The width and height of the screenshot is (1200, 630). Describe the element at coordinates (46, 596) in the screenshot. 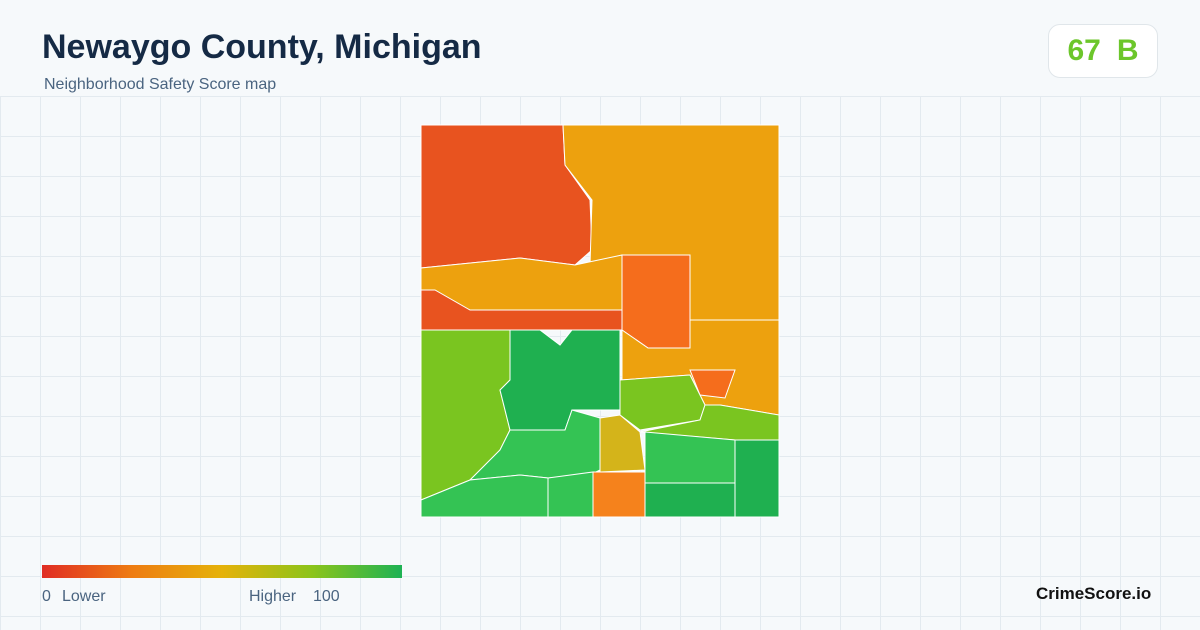

I see `legend-min: 0` at that location.